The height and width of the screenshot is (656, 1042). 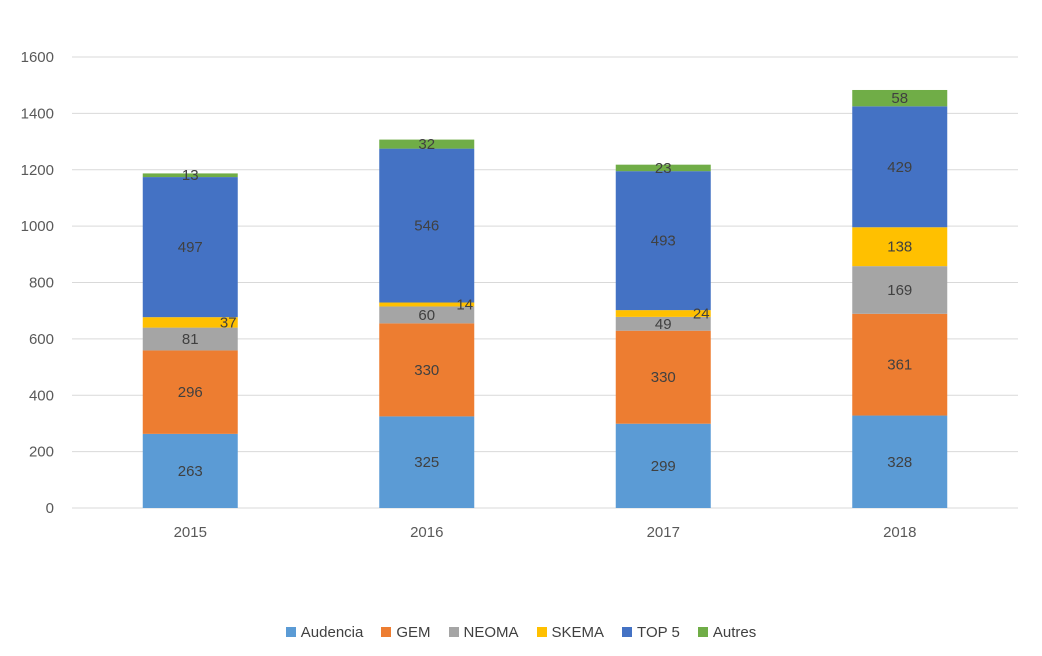 What do you see at coordinates (37, 170) in the screenshot?
I see `y-tick-label: 1200` at bounding box center [37, 170].